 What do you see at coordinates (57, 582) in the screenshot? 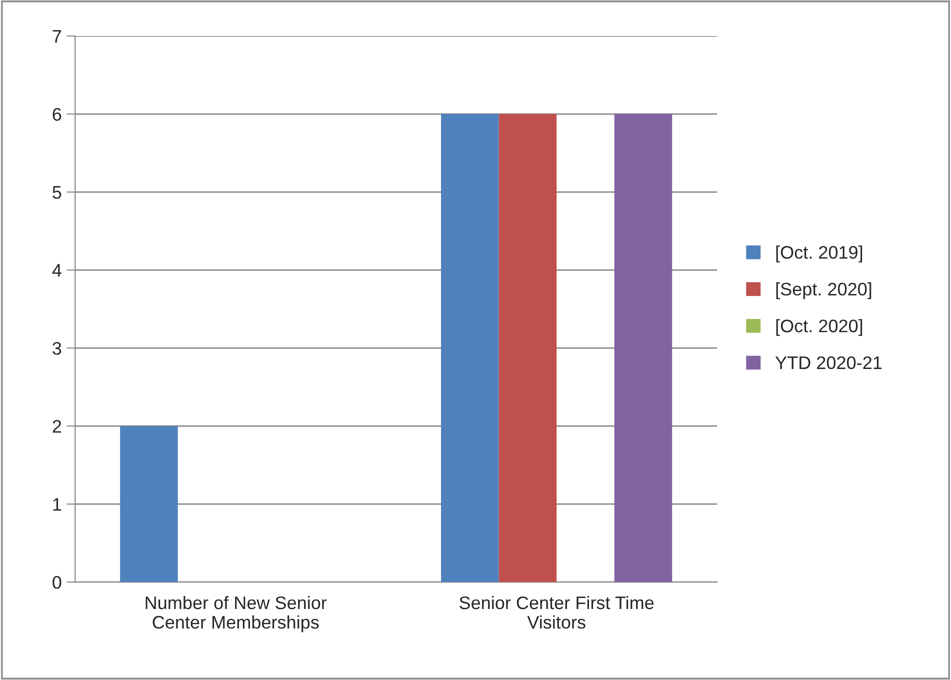
I see `y-tick-label: 0` at bounding box center [57, 582].